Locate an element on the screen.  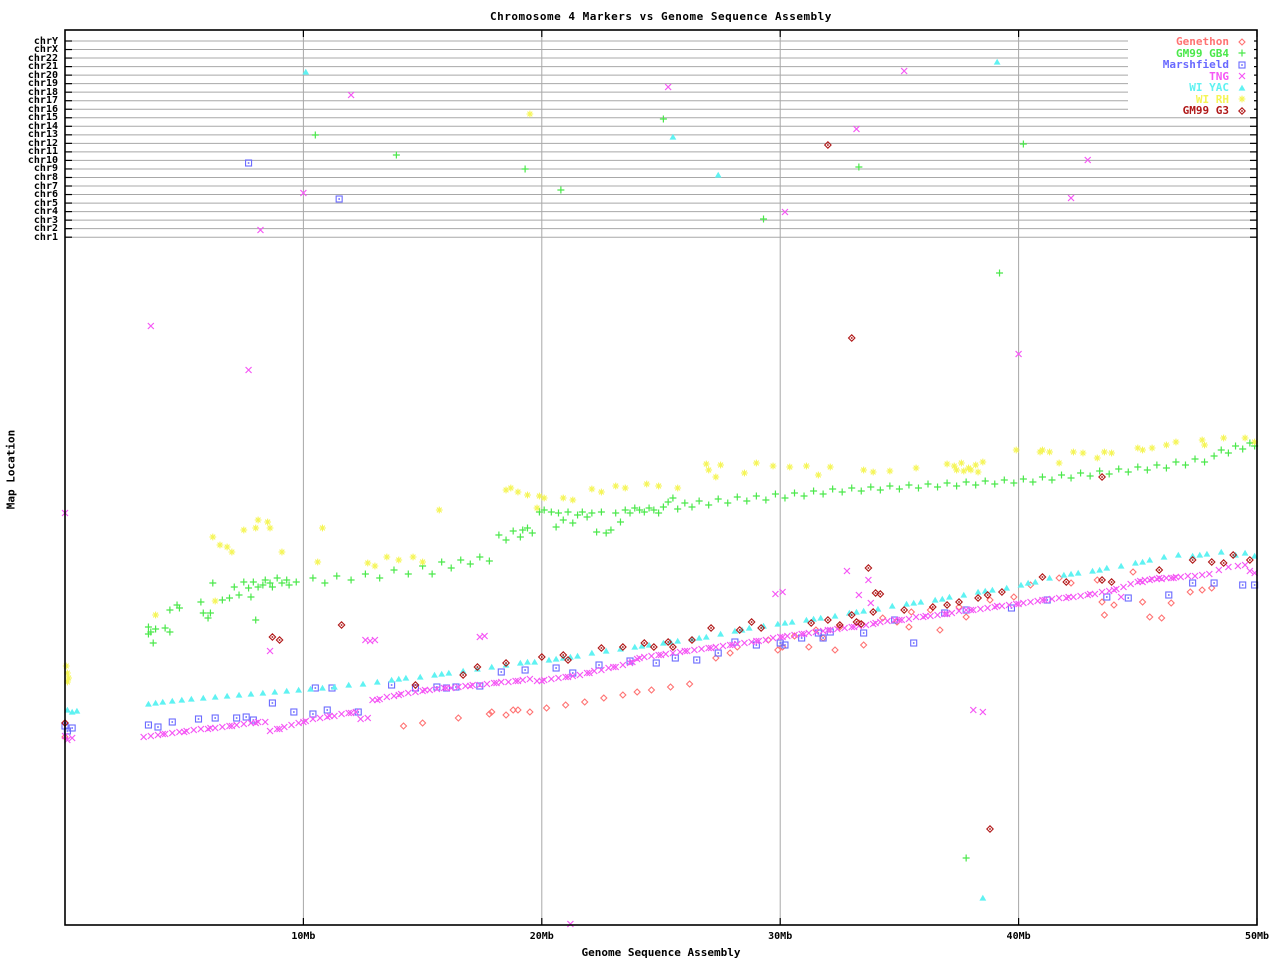
y-axis-chromosome-label: chrY is located at coordinates (45, 41).